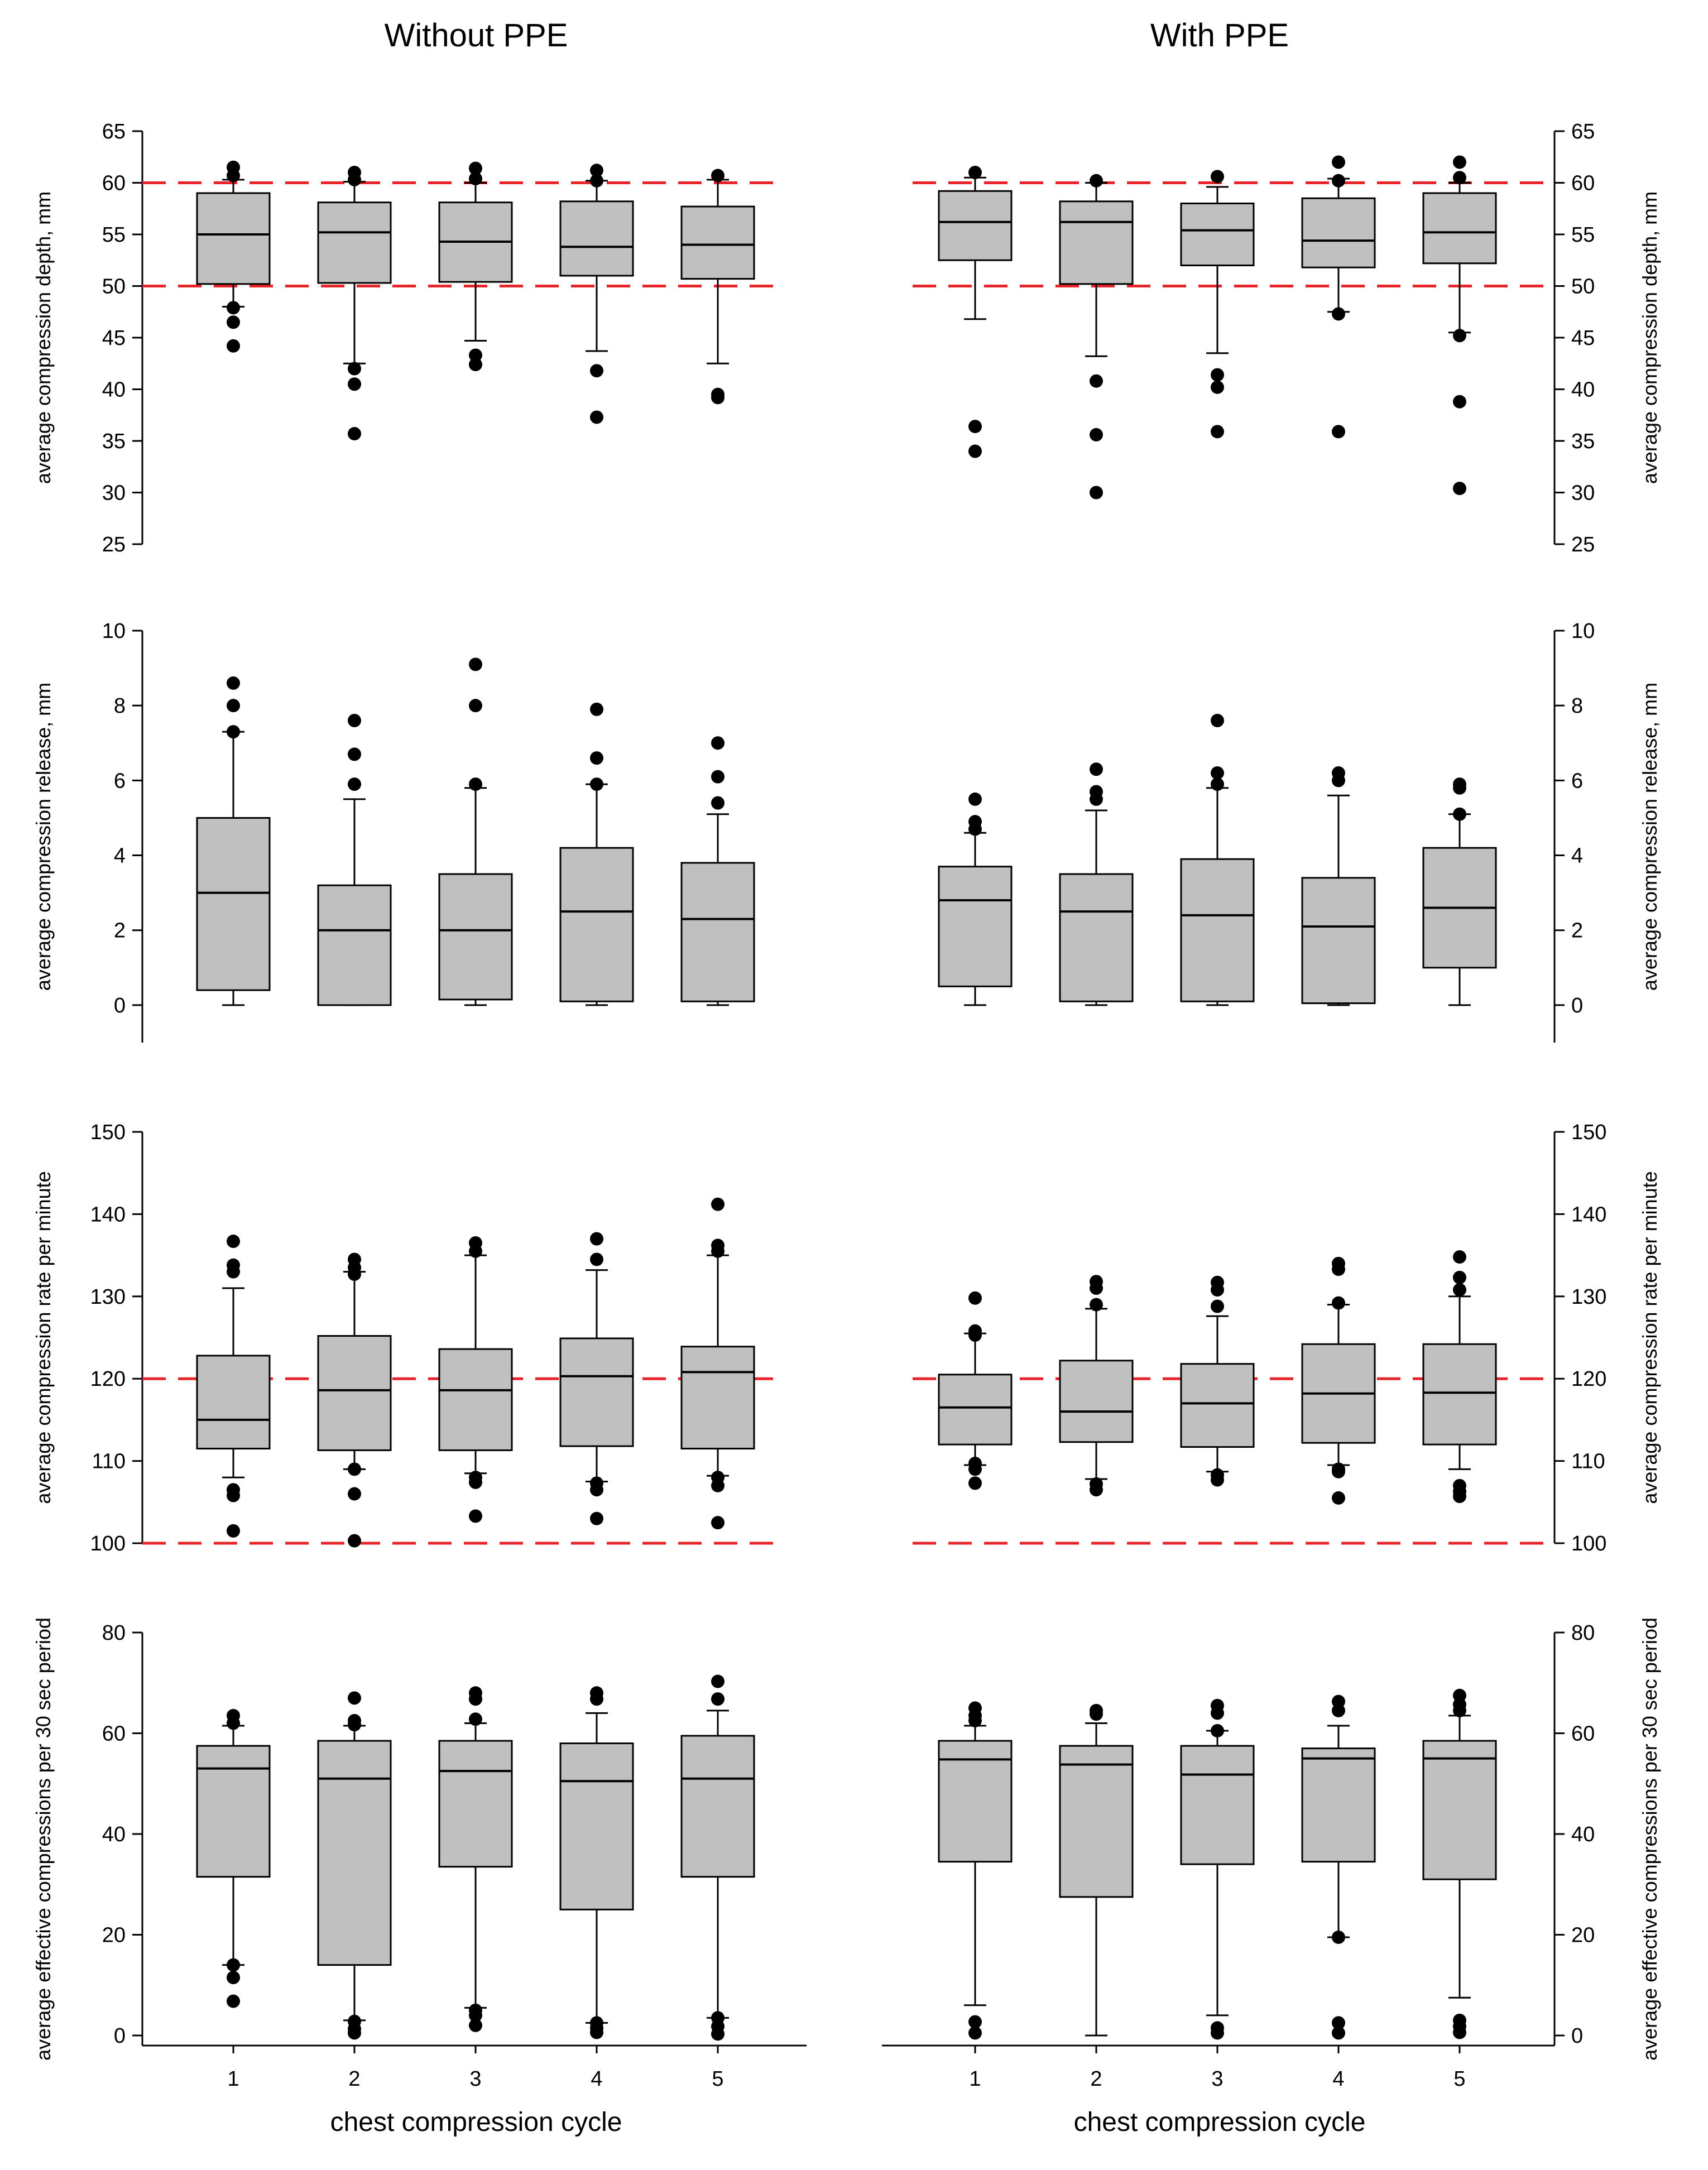 The image size is (1708, 2170). Describe the element at coordinates (108, 1297) in the screenshot. I see `panel-3-left-y-tick-label: 130` at that location.